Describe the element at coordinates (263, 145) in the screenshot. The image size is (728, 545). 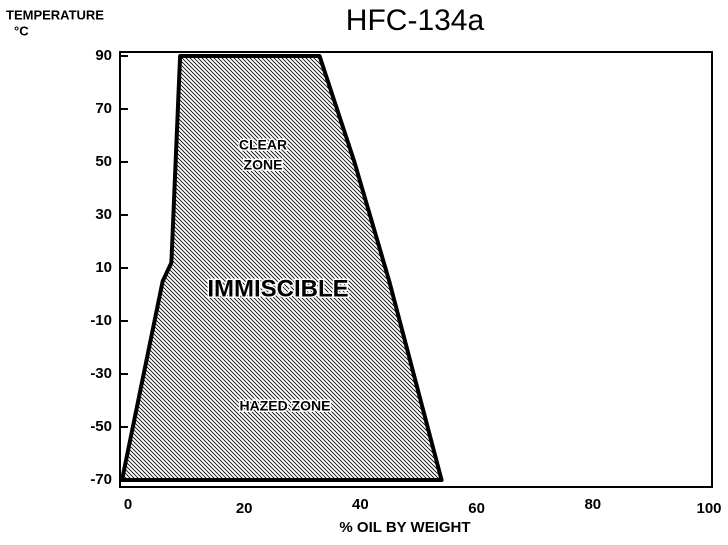
I see `annotation: CLEAR` at that location.